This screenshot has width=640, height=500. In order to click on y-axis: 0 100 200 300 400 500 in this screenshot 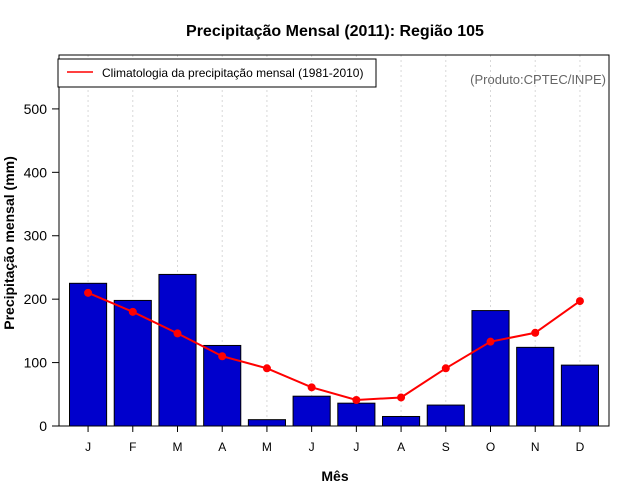, I will do `click(42, 267)`.